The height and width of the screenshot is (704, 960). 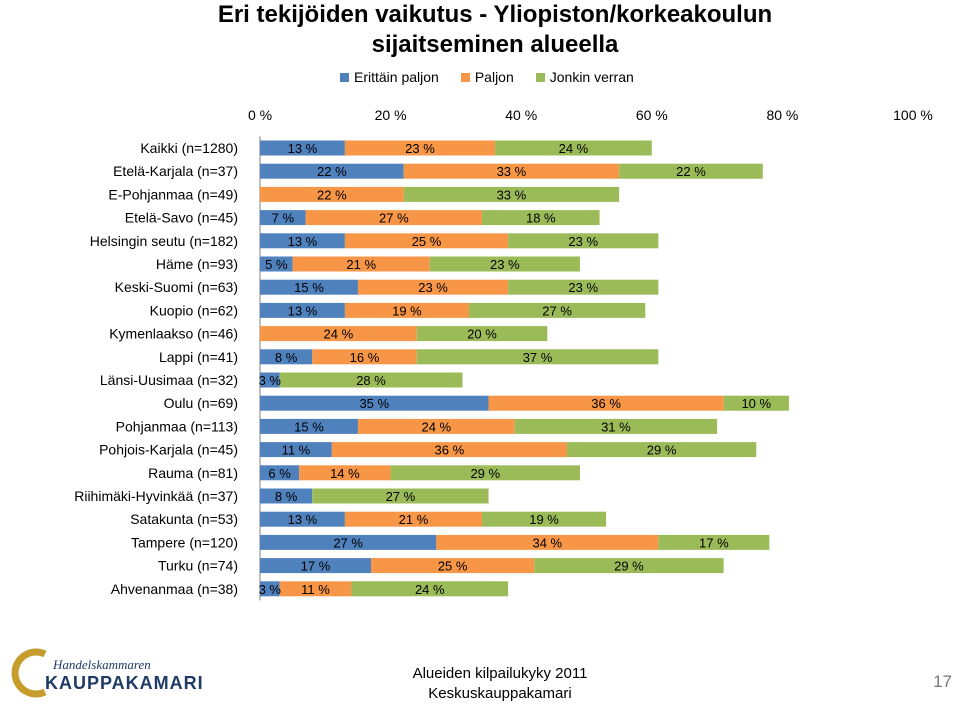 I want to click on chart-legend: Erittäin paljon Paljon Jonkin verran, so click(x=498, y=77).